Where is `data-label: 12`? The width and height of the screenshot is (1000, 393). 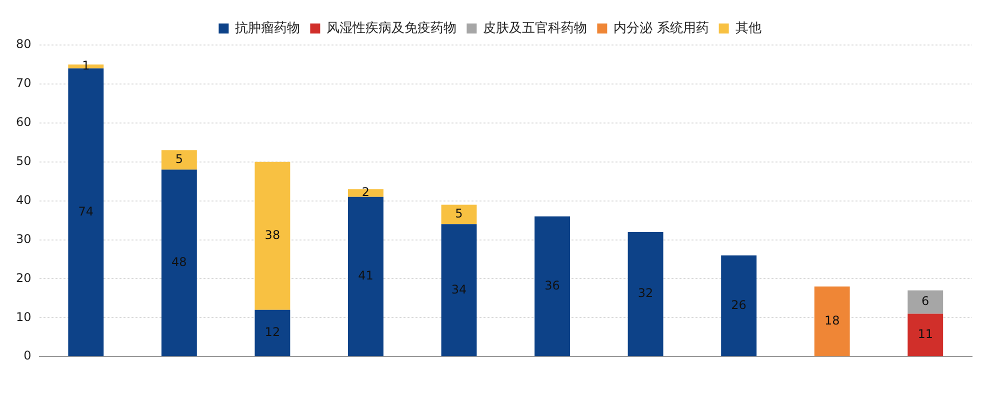
data-label: 12 is located at coordinates (272, 332).